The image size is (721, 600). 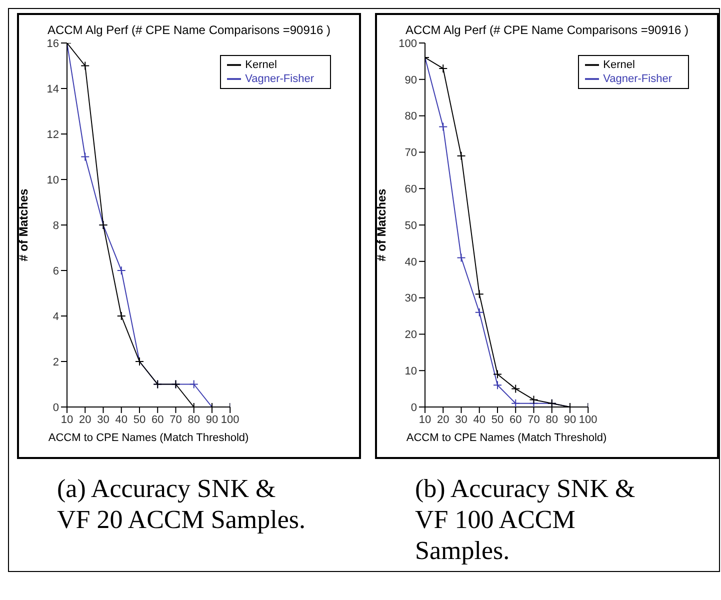 I want to click on y-tick-label: 8, so click(x=55, y=226).